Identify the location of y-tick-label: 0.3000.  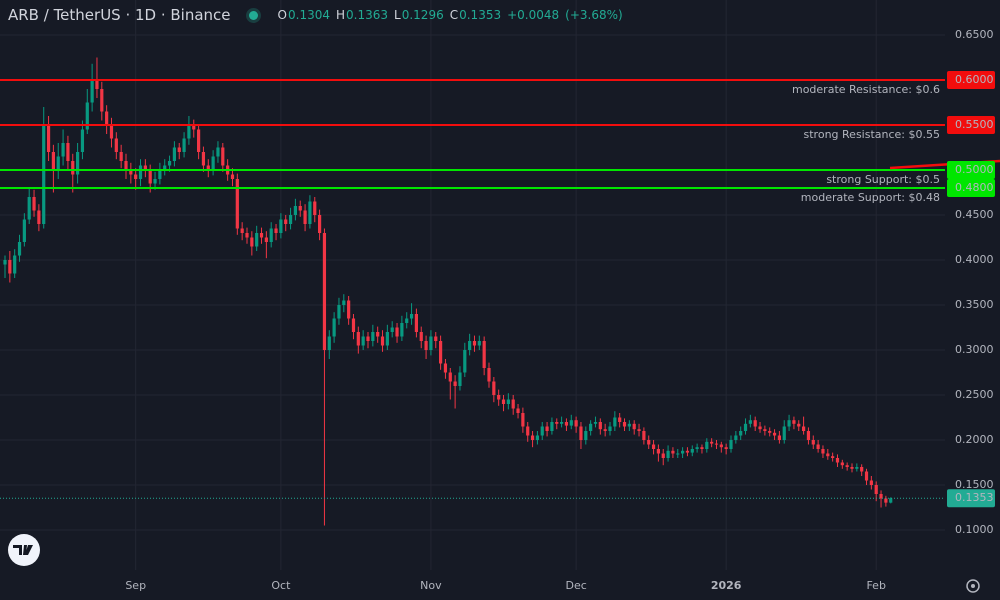
(974, 349).